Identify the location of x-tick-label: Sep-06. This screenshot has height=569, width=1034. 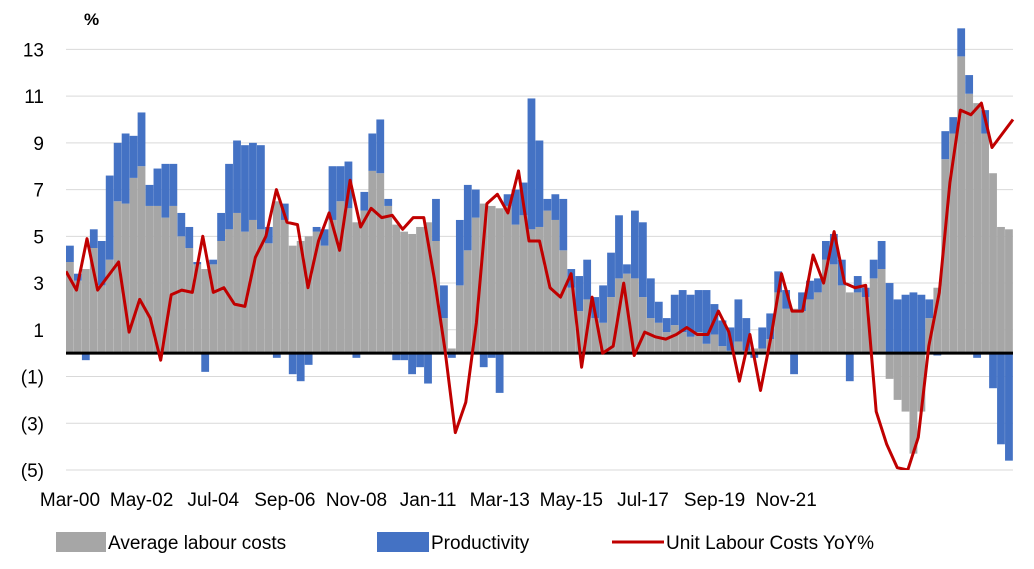
(284, 500).